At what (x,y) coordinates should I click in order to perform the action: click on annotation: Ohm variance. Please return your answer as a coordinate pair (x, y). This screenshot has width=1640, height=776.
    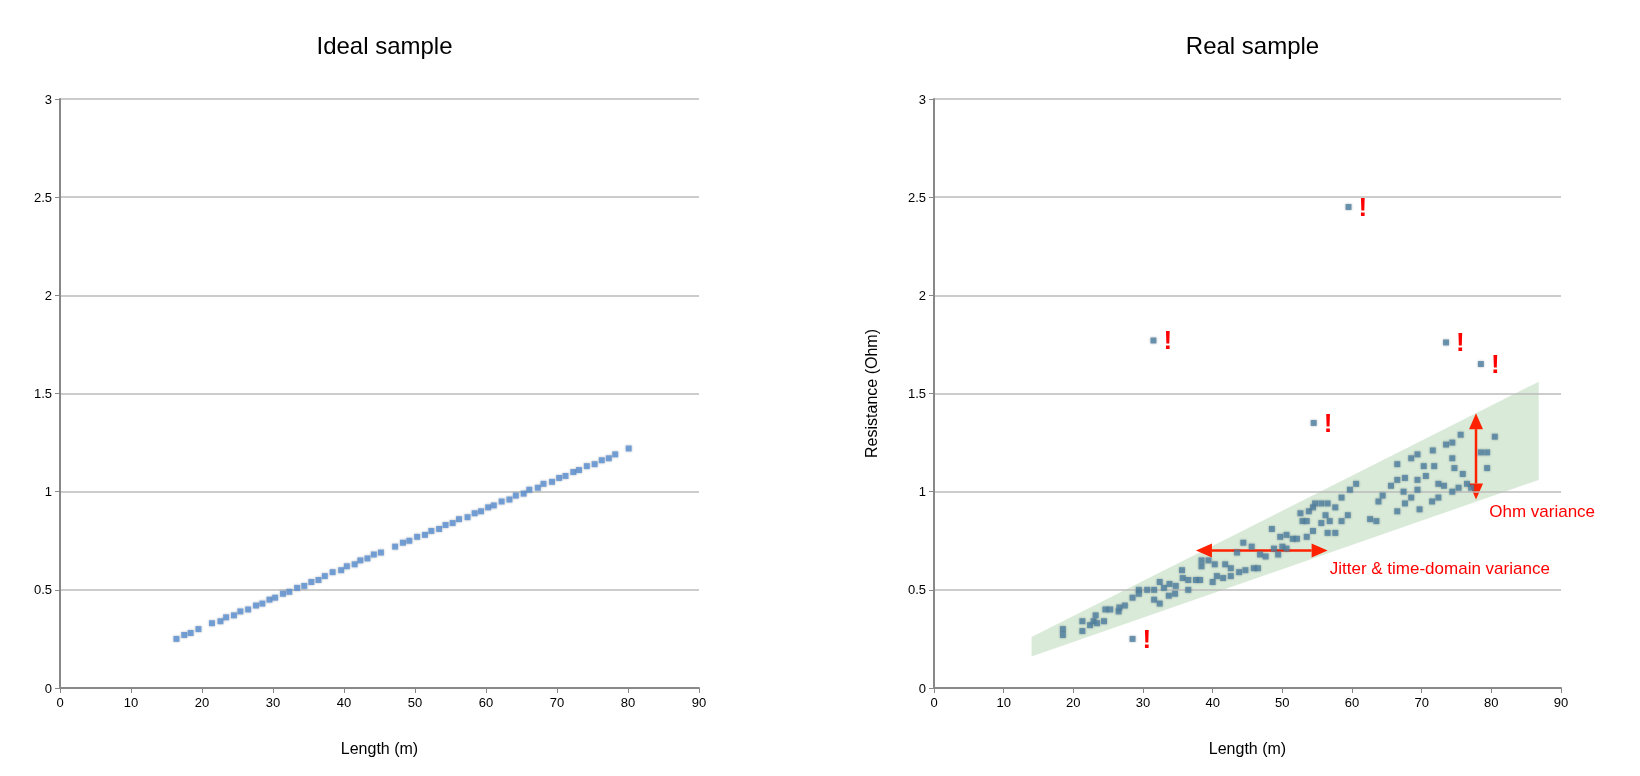
    Looking at the image, I should click on (1542, 511).